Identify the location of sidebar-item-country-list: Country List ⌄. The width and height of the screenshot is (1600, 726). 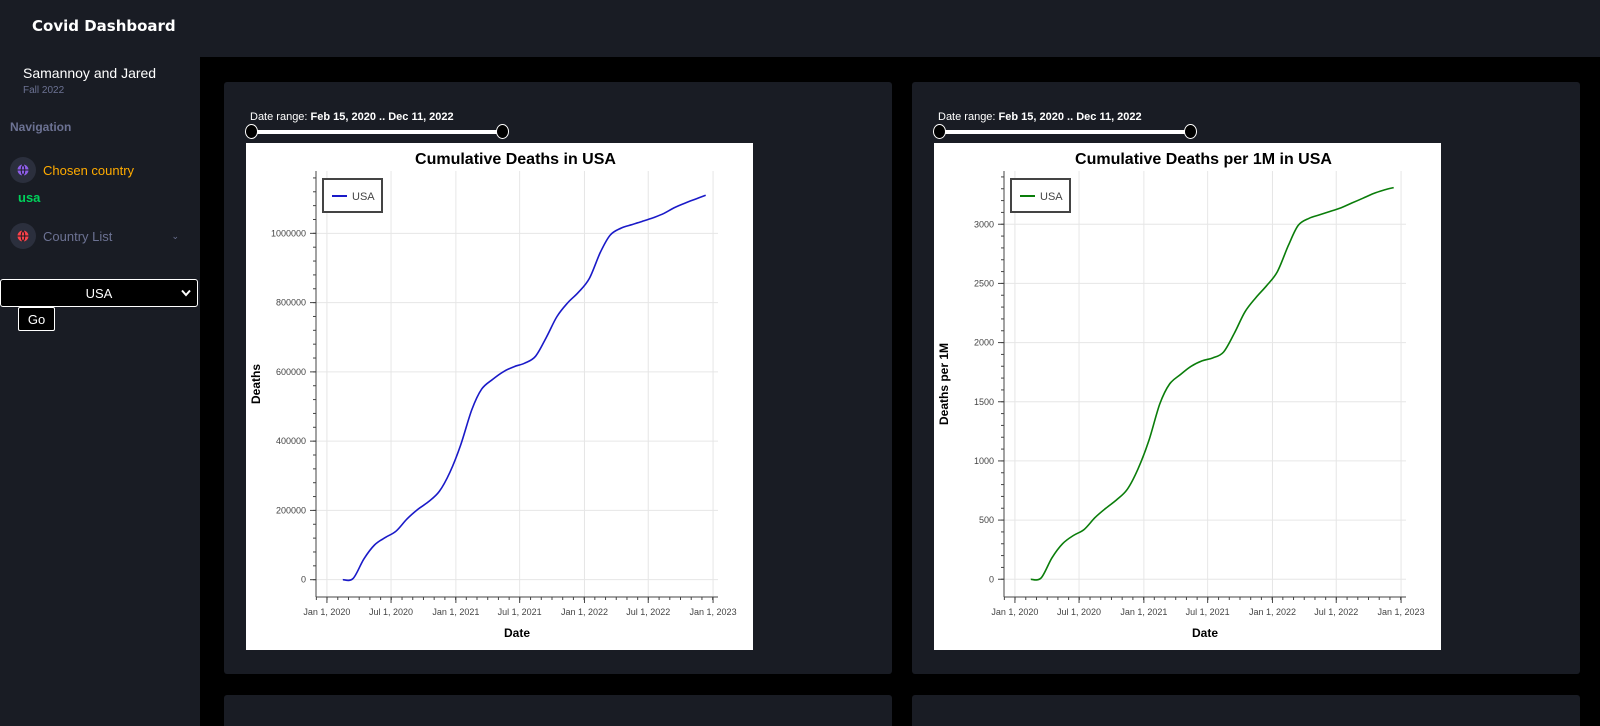
(94, 236).